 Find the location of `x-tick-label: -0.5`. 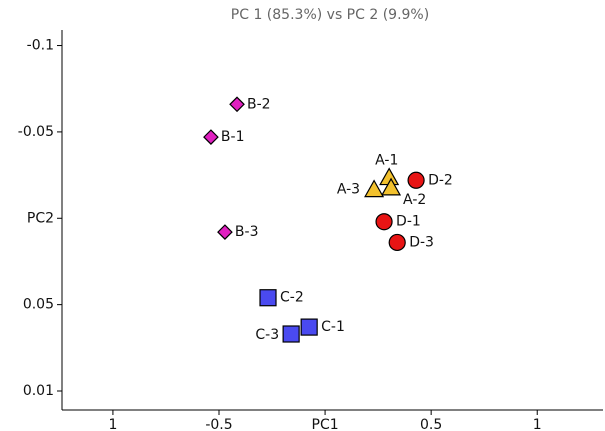

x-tick-label: -0.5 is located at coordinates (218, 424).